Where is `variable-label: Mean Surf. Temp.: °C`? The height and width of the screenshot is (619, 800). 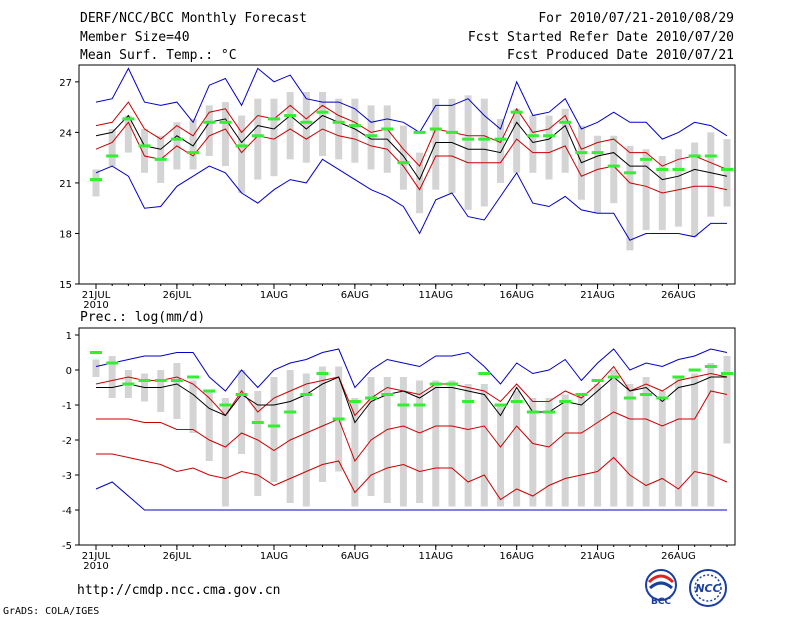
variable-label: Mean Surf. Temp.: °C is located at coordinates (158, 55).